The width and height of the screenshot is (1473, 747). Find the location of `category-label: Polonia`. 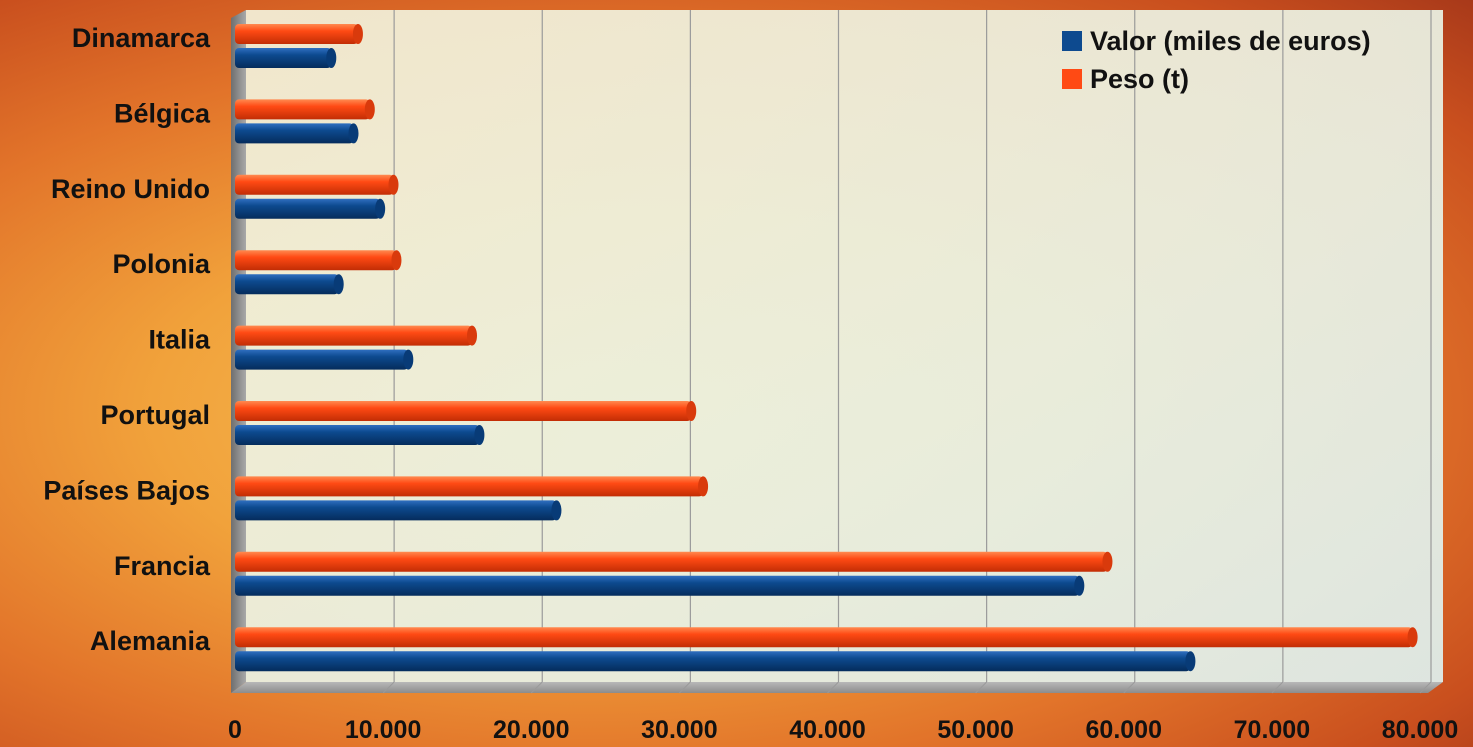

category-label: Polonia is located at coordinates (161, 264).